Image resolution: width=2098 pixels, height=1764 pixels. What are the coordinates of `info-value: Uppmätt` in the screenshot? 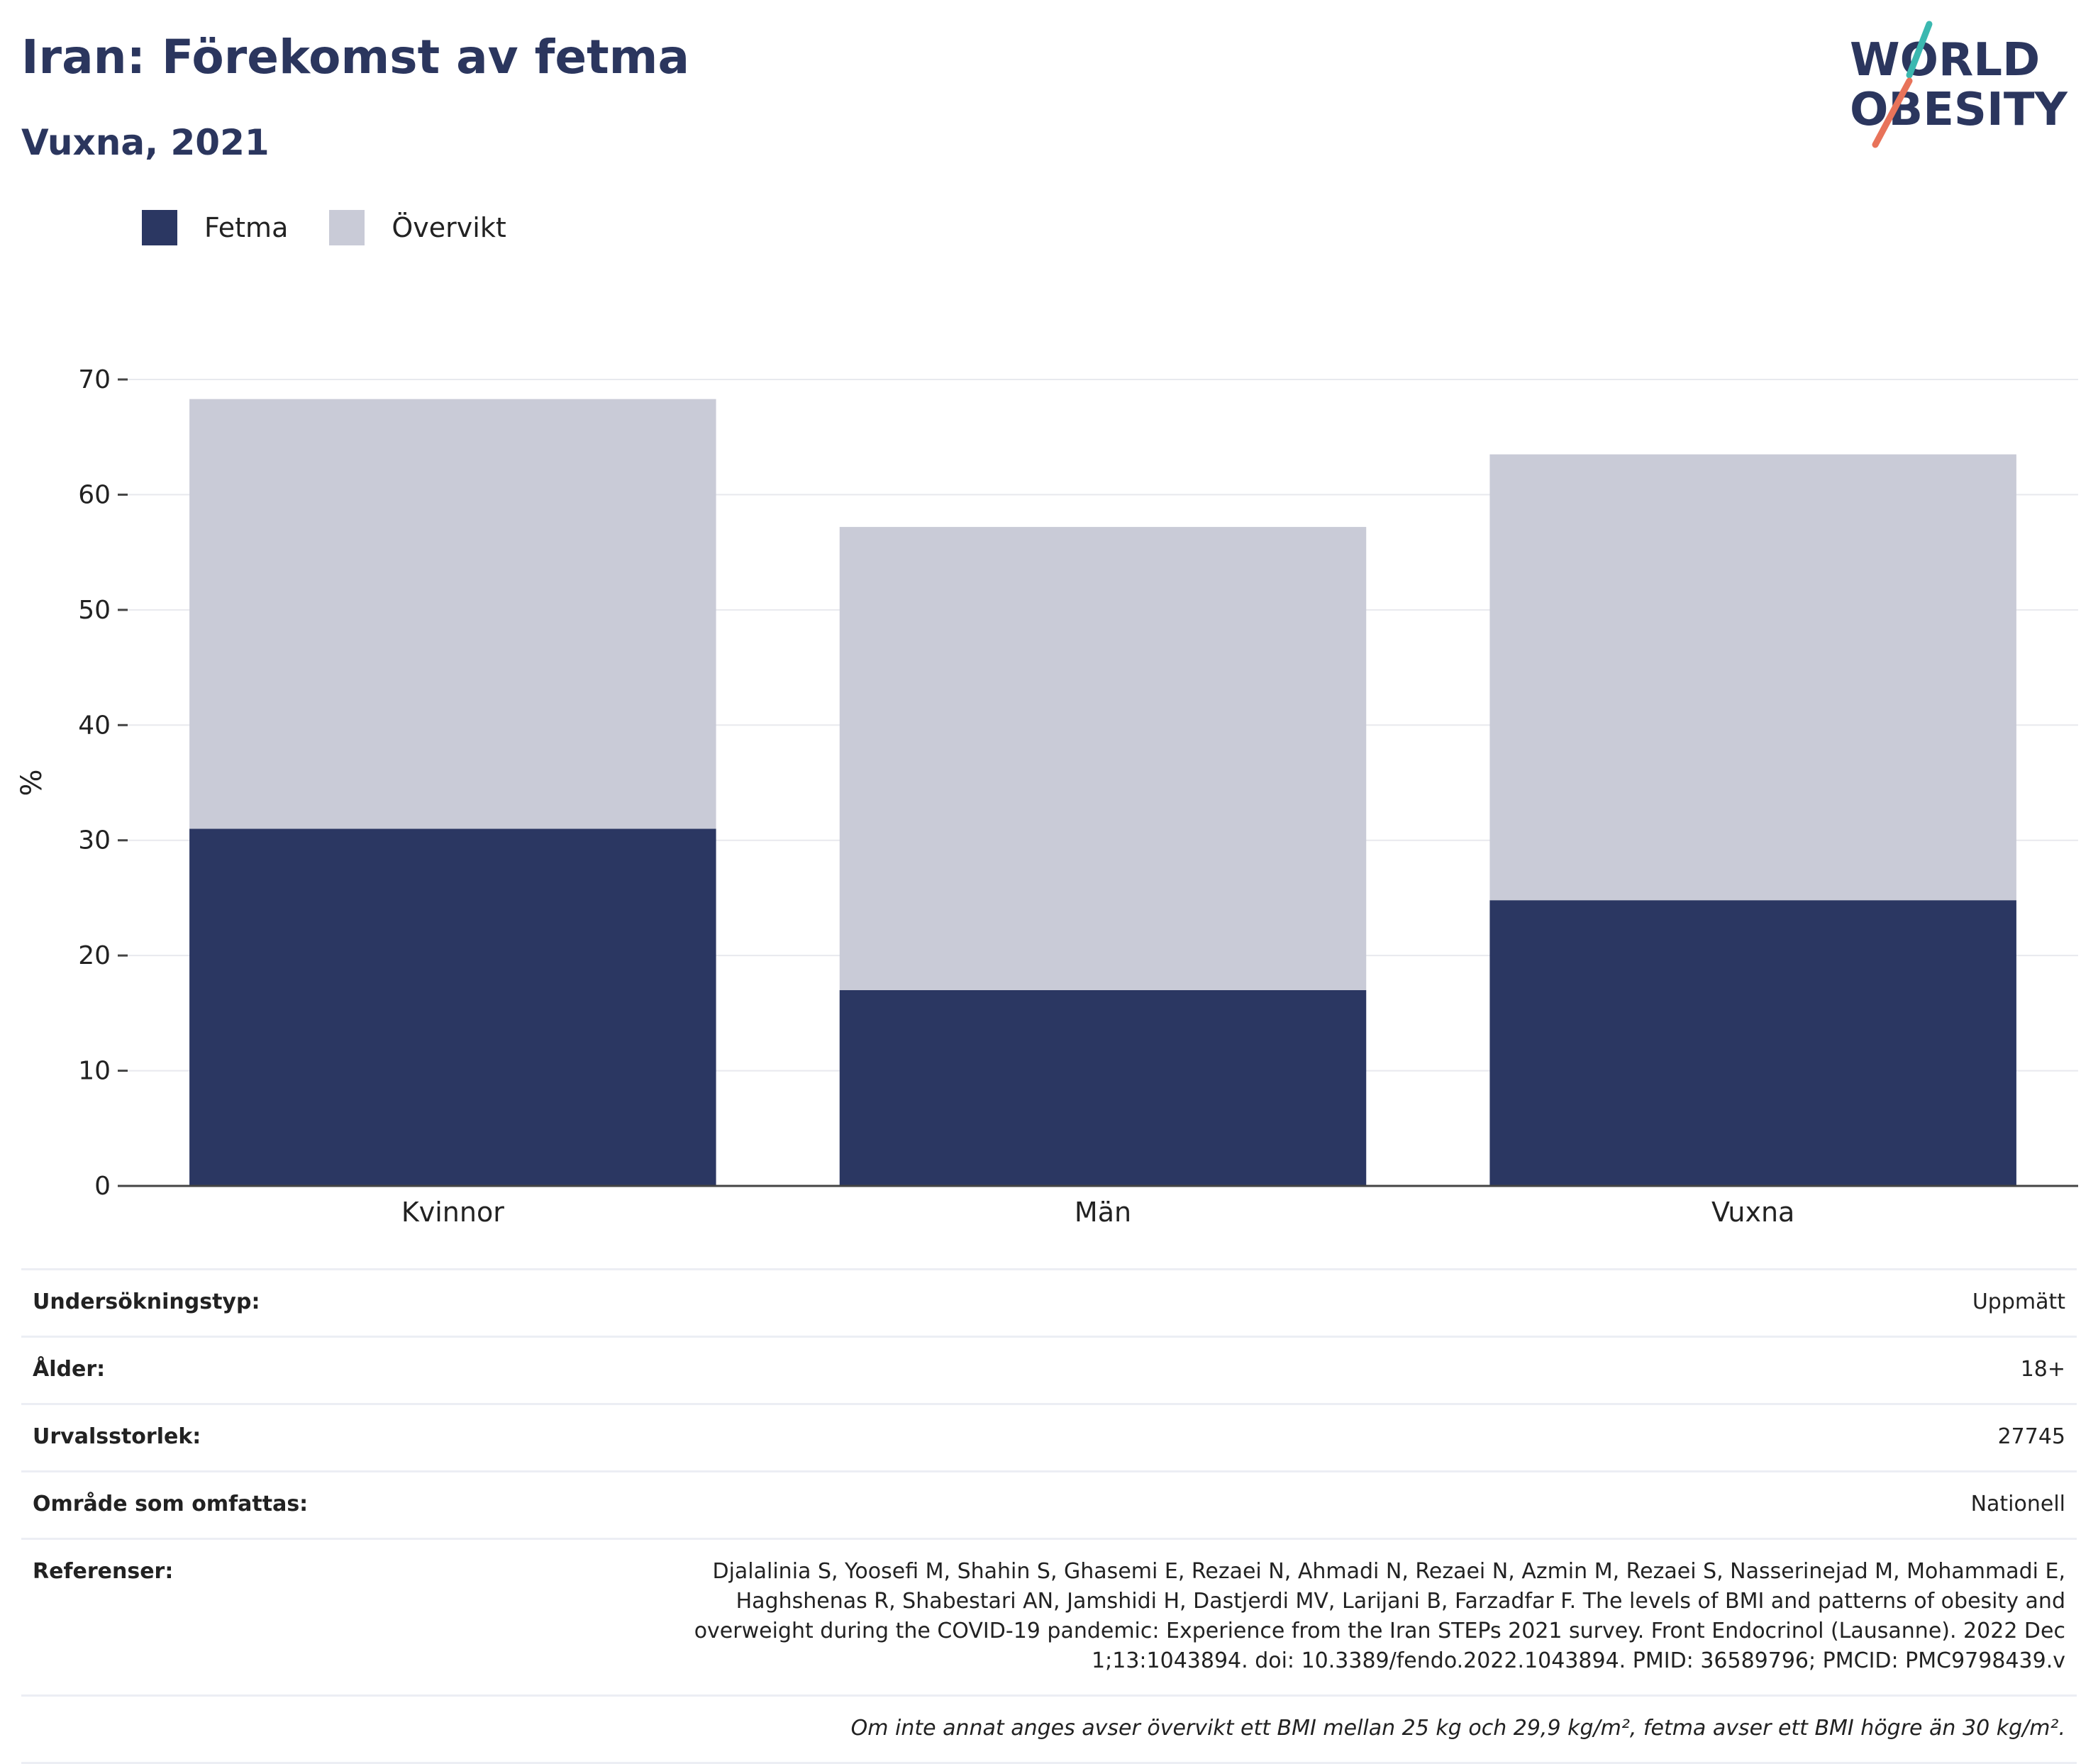 It's located at (2018, 1302).